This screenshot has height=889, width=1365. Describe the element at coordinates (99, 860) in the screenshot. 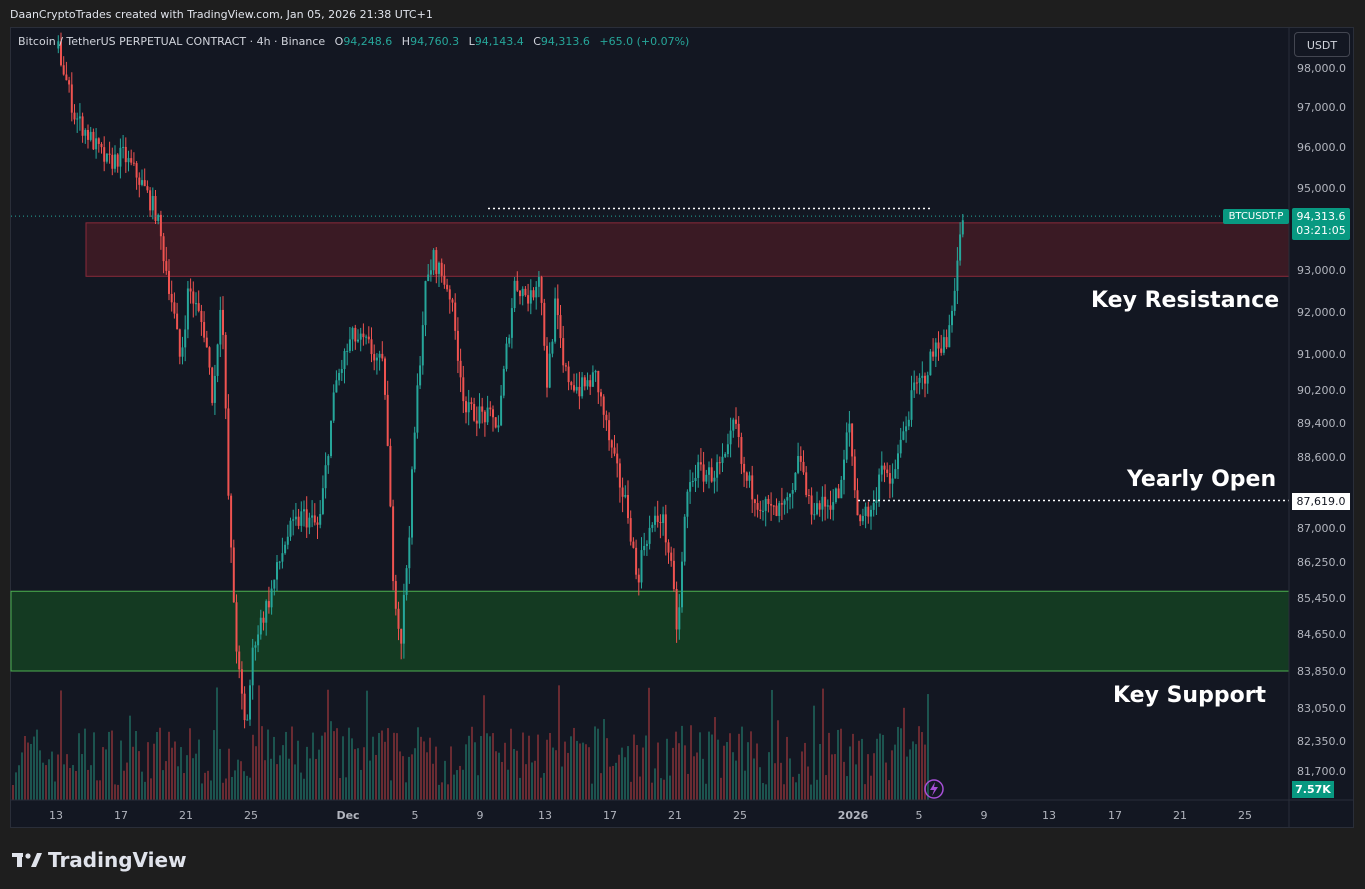

I see `tradingview-logo: TradingView` at that location.